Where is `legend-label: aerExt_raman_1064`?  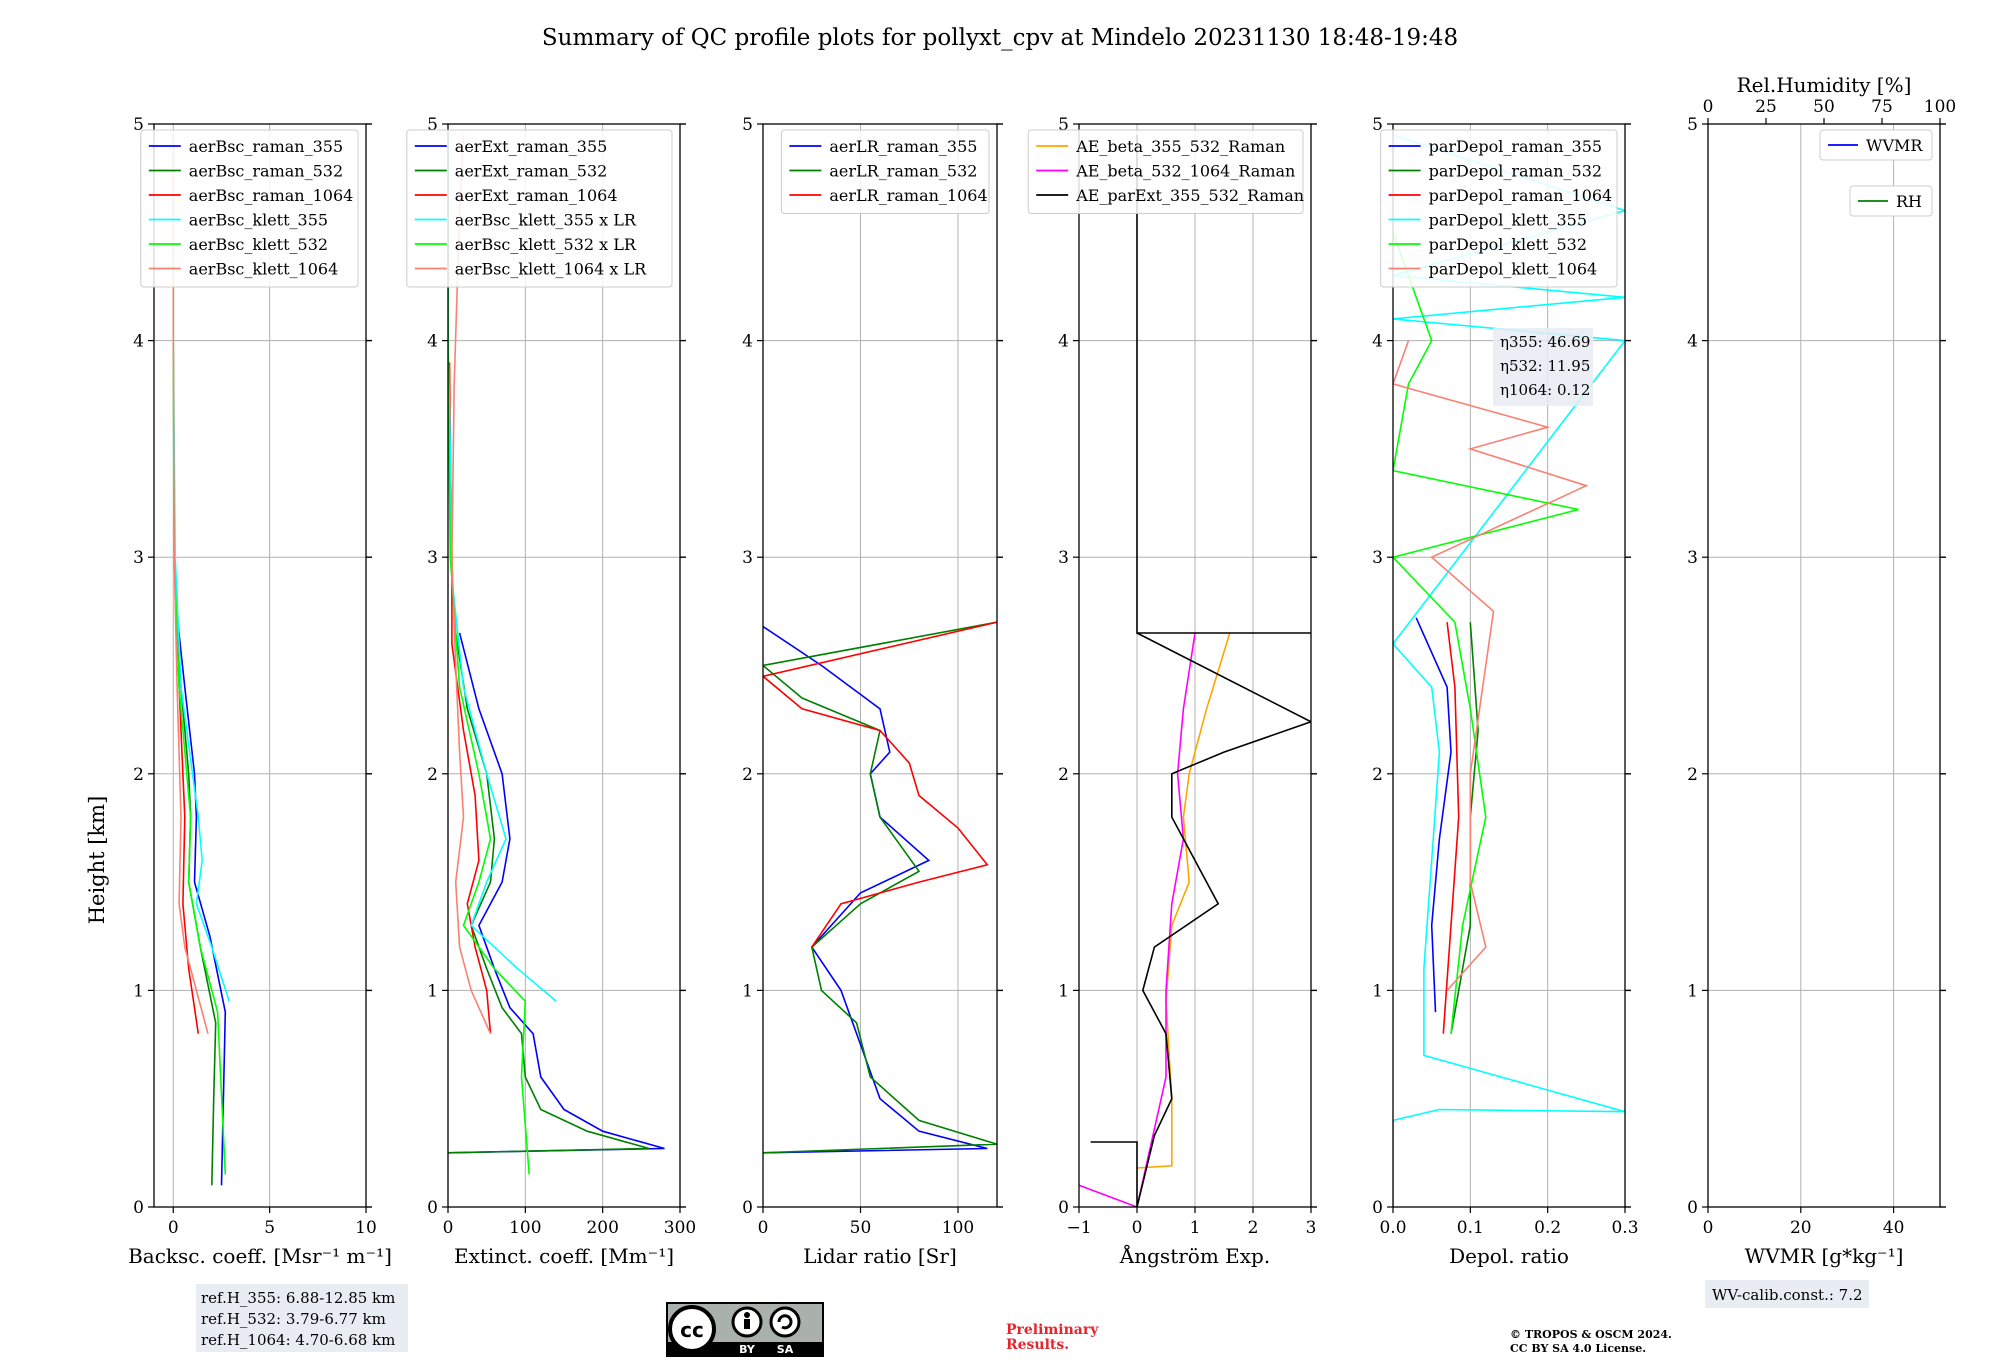
legend-label: aerExt_raman_1064 is located at coordinates (536, 195).